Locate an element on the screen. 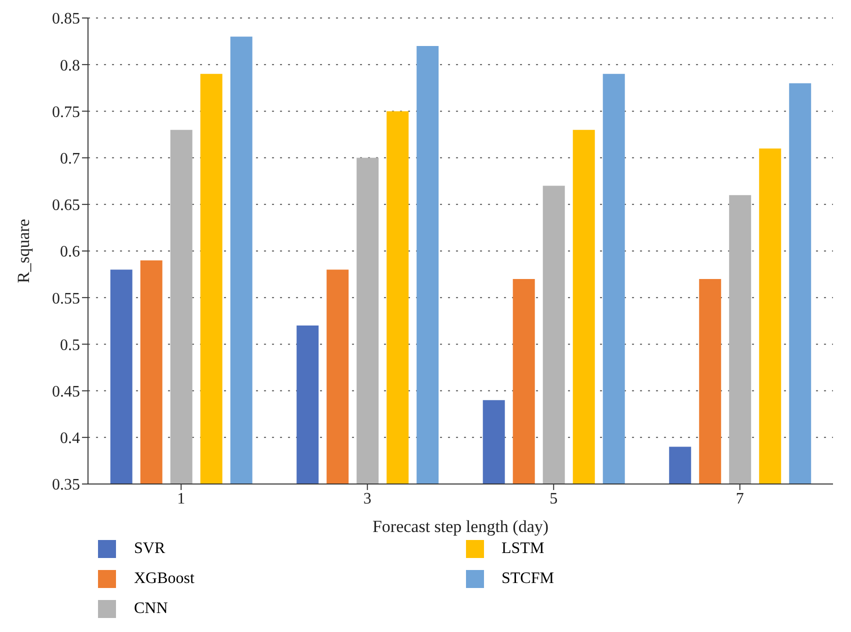 This screenshot has height=632, width=851. x-tick-label: 1 is located at coordinates (181, 499).